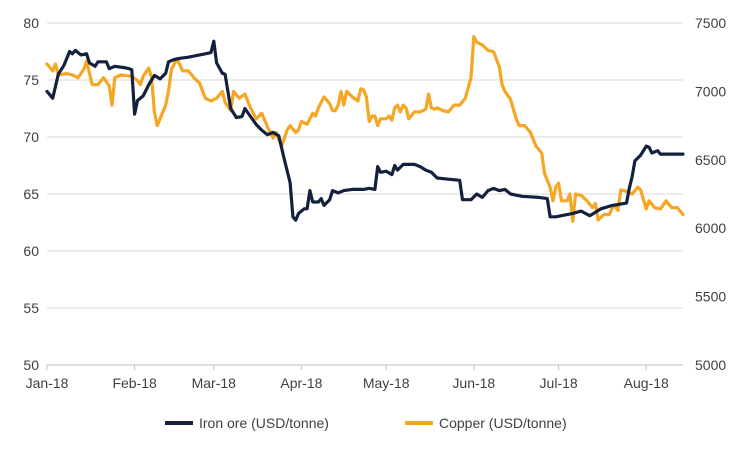 The image size is (751, 451). Describe the element at coordinates (710, 365) in the screenshot. I see `y-right-tick-label: 5000` at that location.